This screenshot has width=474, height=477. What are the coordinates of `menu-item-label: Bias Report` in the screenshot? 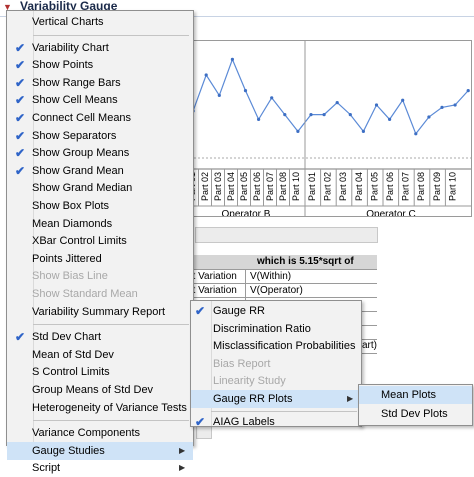 It's located at (242, 363).